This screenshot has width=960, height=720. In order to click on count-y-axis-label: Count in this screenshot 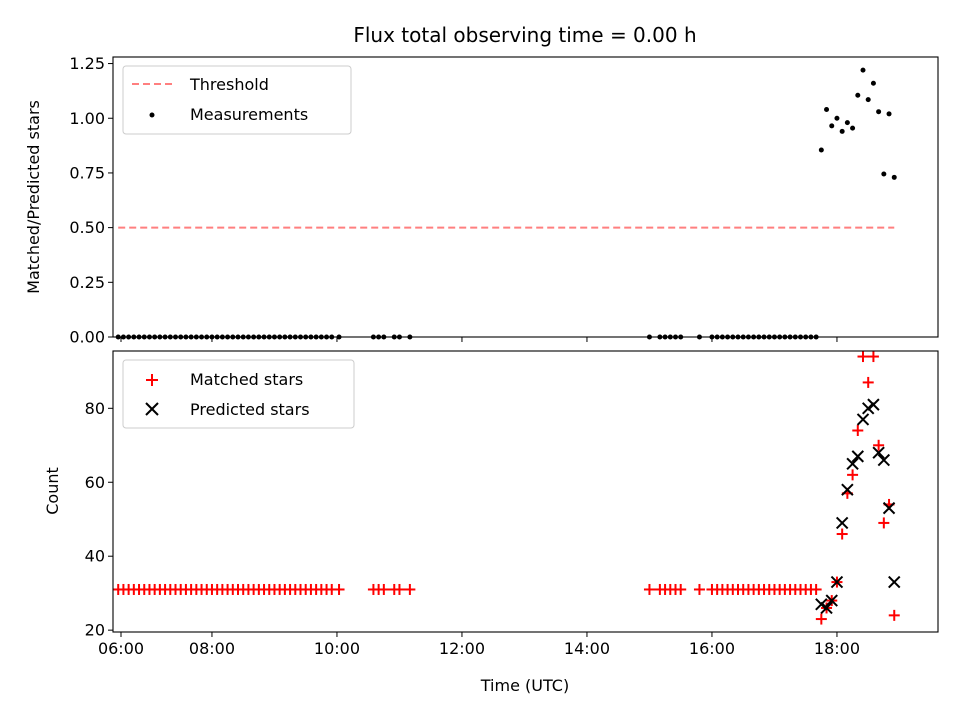, I will do `click(52, 491)`.